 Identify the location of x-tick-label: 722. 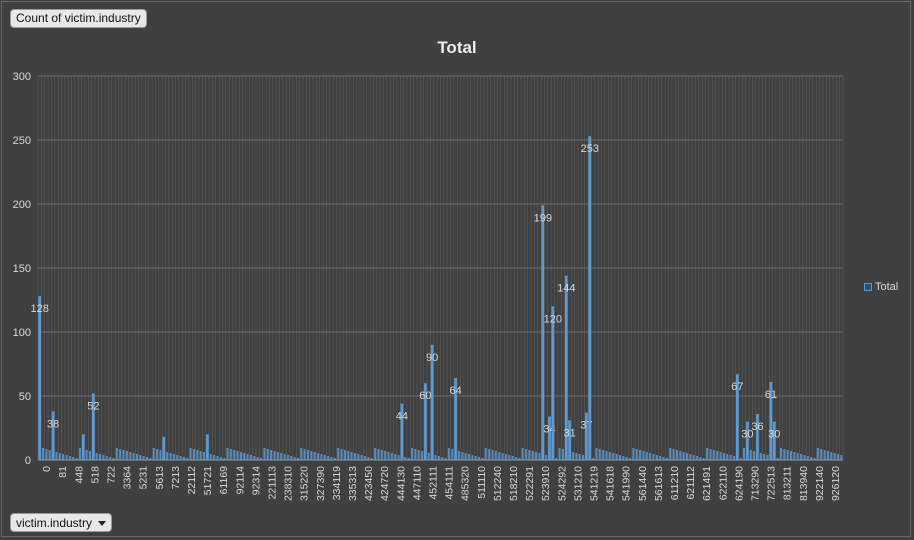
(111, 475).